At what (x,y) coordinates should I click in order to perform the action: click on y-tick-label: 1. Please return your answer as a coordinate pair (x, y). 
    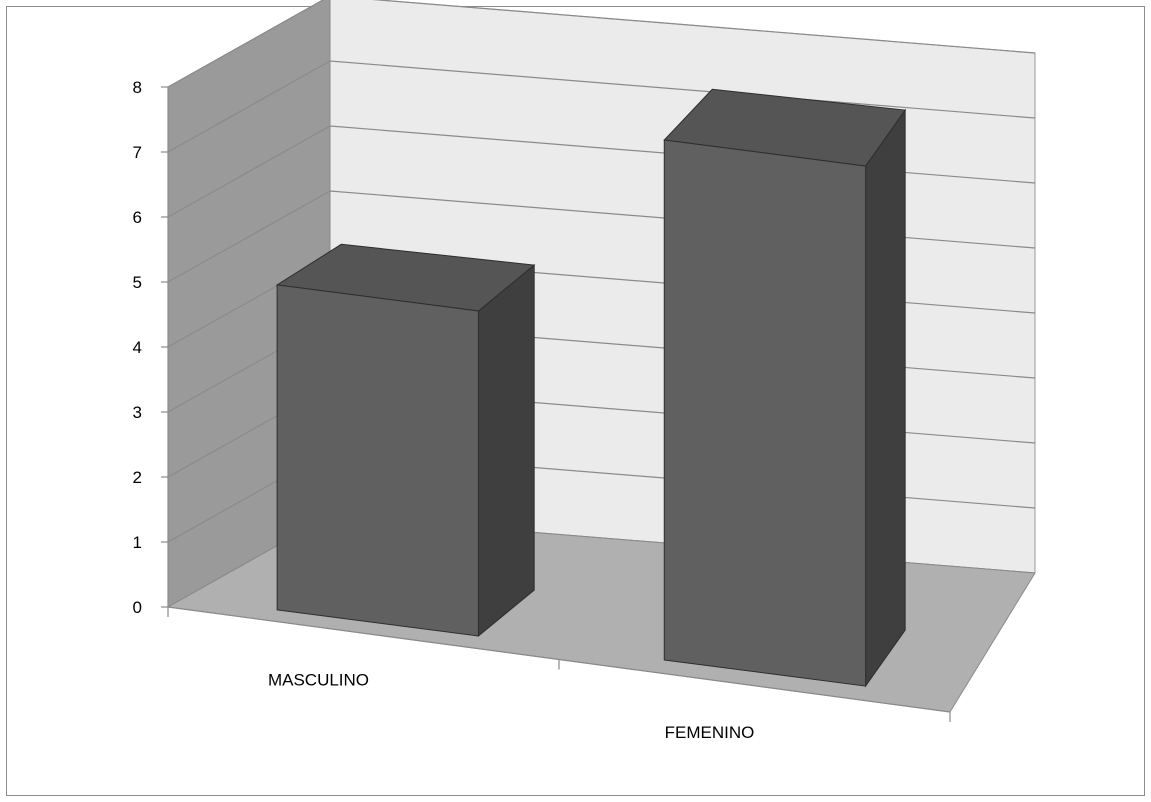
    Looking at the image, I should click on (137, 542).